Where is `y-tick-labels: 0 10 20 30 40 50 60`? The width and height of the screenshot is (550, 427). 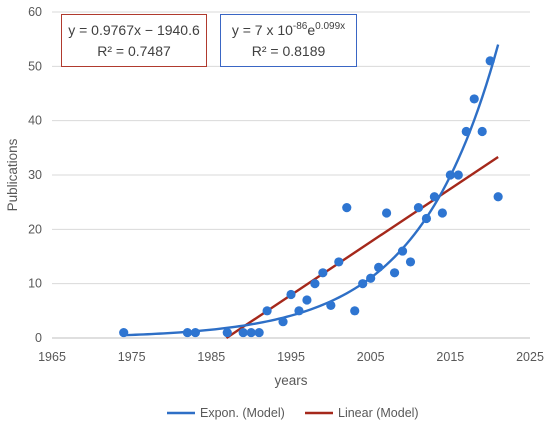
y-tick-labels: 0 10 20 30 40 50 60 is located at coordinates (35, 175).